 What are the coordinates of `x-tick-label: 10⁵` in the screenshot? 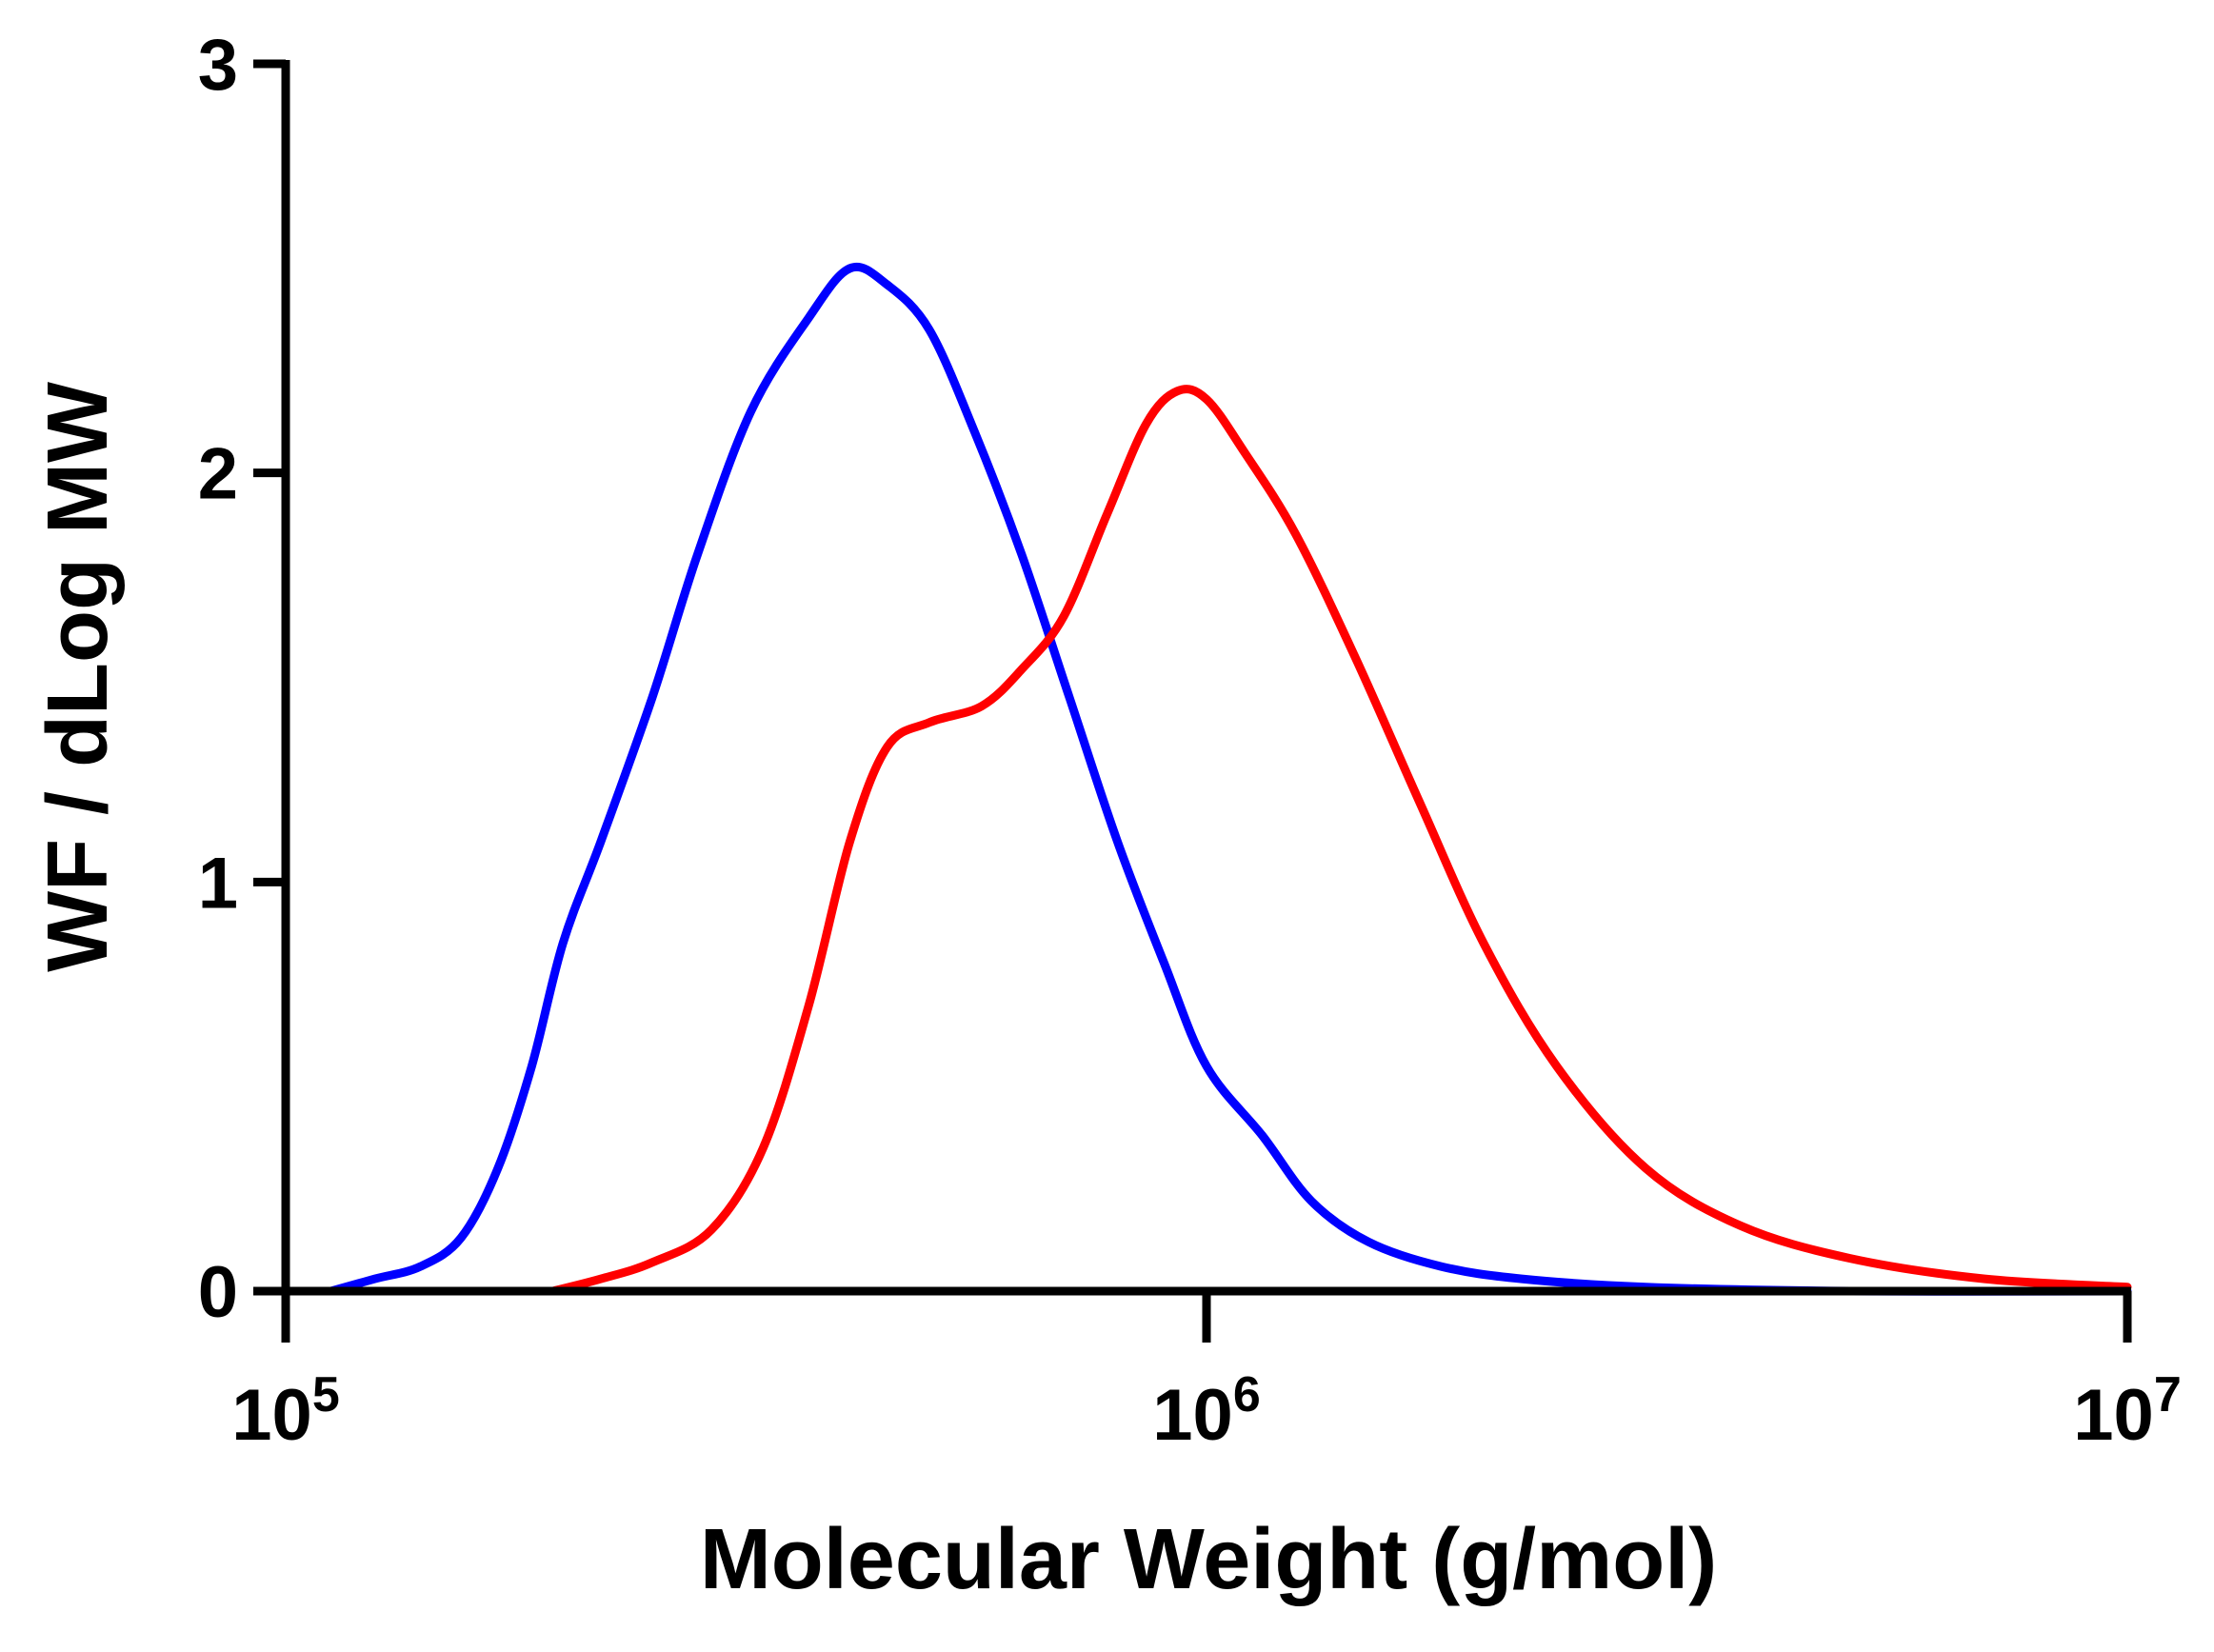 It's located at (285, 1412).